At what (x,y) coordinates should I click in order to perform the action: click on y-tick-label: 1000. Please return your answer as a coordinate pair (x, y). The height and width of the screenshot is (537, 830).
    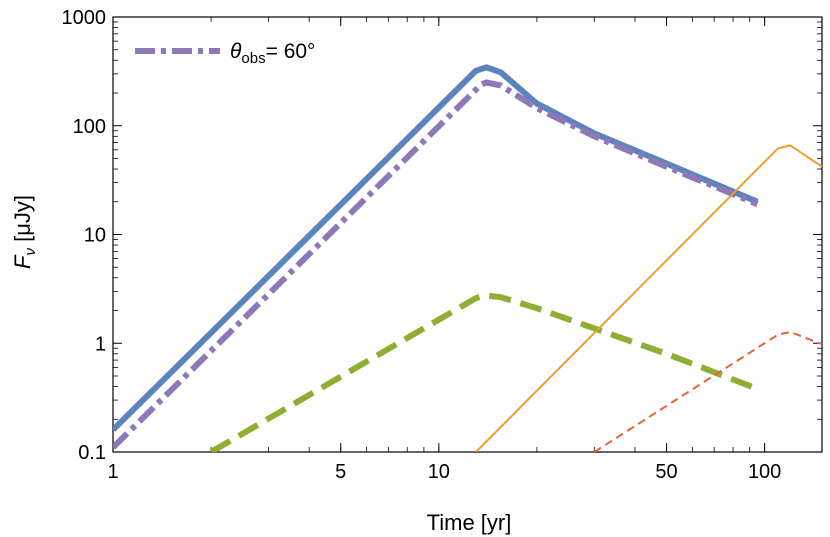
    Looking at the image, I should click on (84, 18).